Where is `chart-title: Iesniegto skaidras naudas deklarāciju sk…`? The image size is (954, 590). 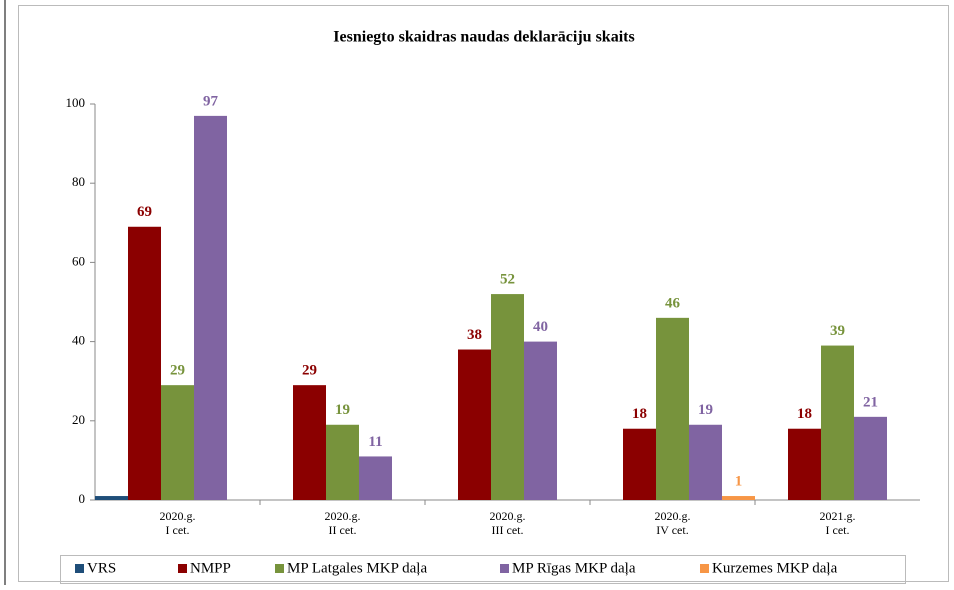
chart-title: Iesniegto skaidras naudas deklarāciju sk… is located at coordinates (483, 37).